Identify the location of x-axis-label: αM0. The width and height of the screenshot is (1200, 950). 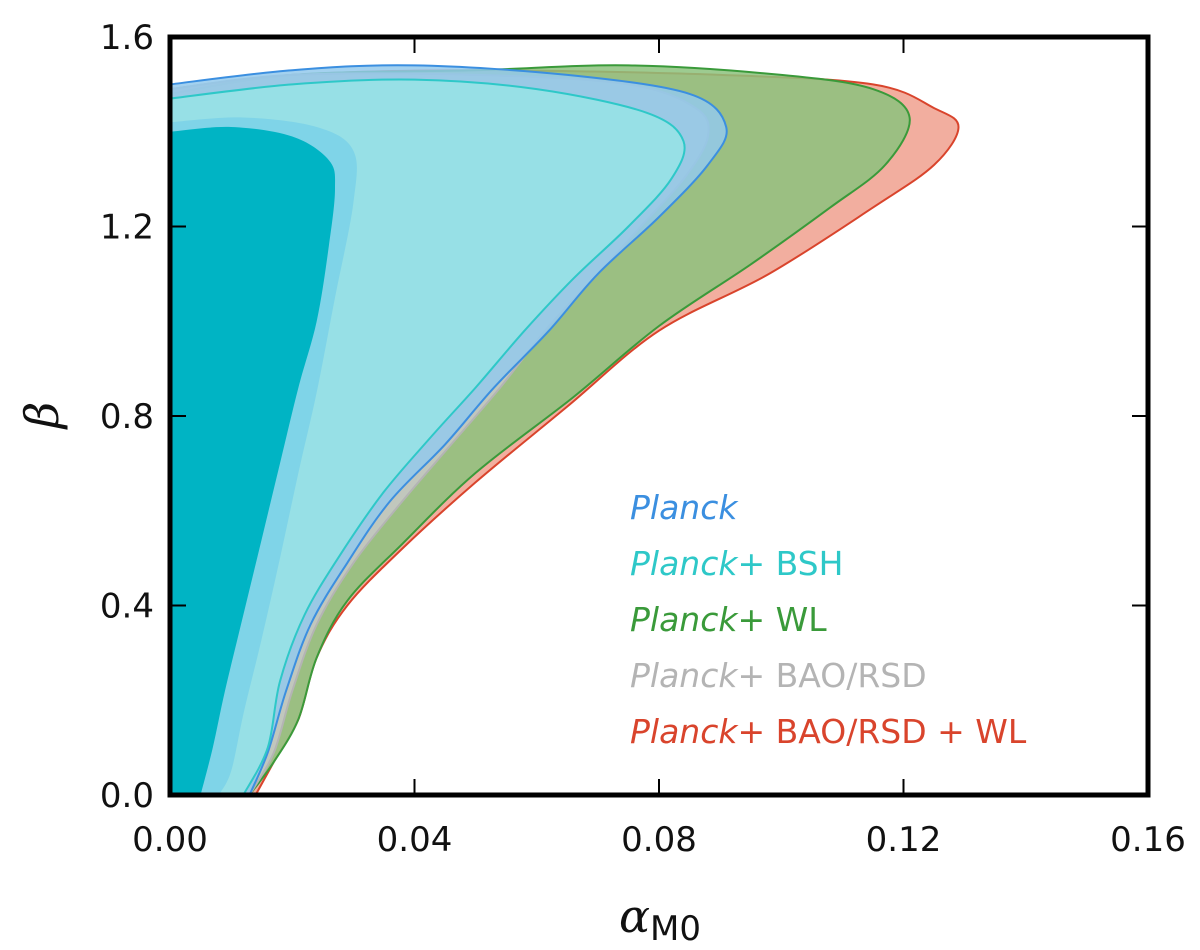
(660, 919).